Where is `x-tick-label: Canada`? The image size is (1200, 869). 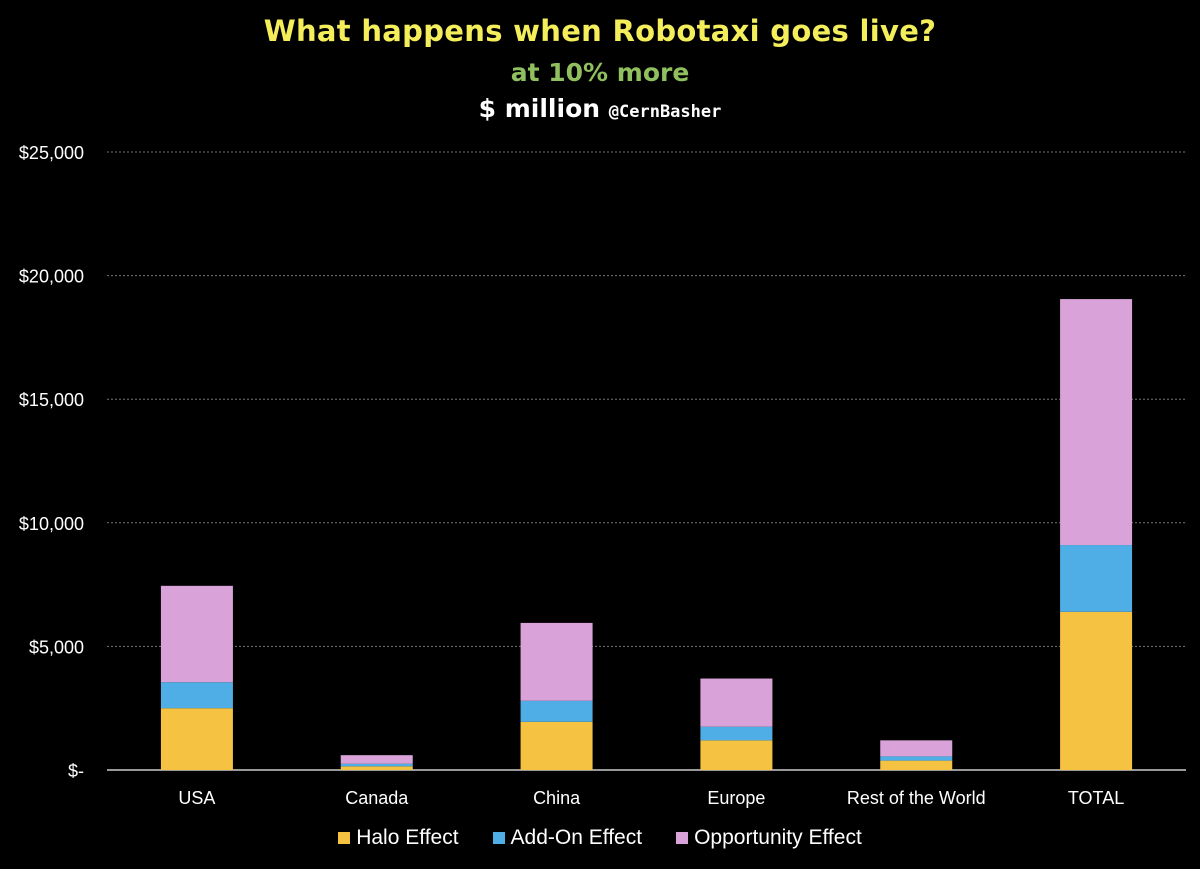
x-tick-label: Canada is located at coordinates (377, 798).